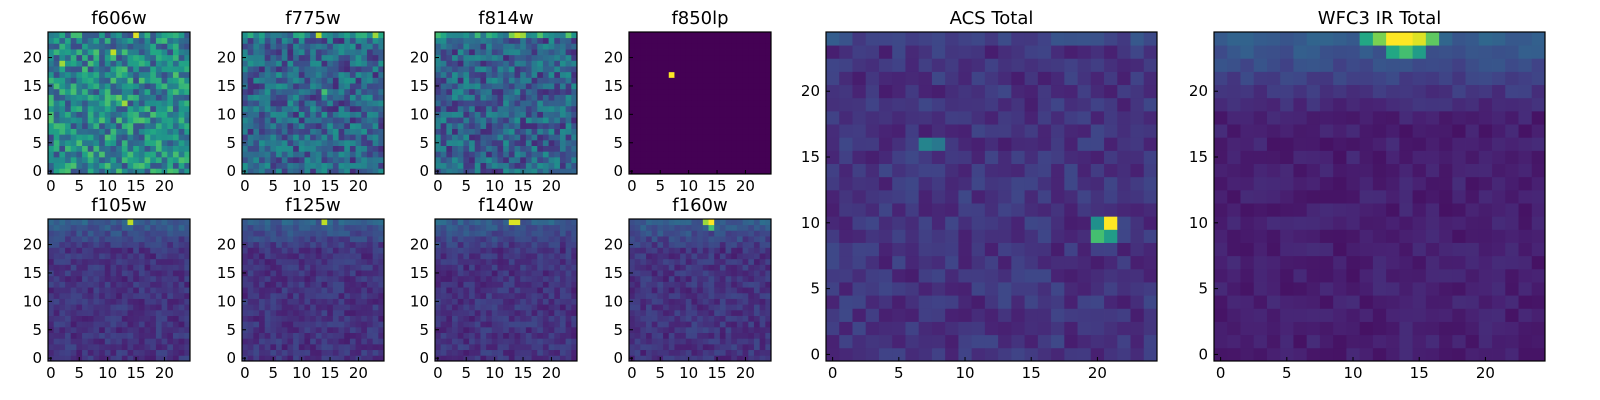  What do you see at coordinates (700, 290) in the screenshot?
I see `heatmap-cells` at bounding box center [700, 290].